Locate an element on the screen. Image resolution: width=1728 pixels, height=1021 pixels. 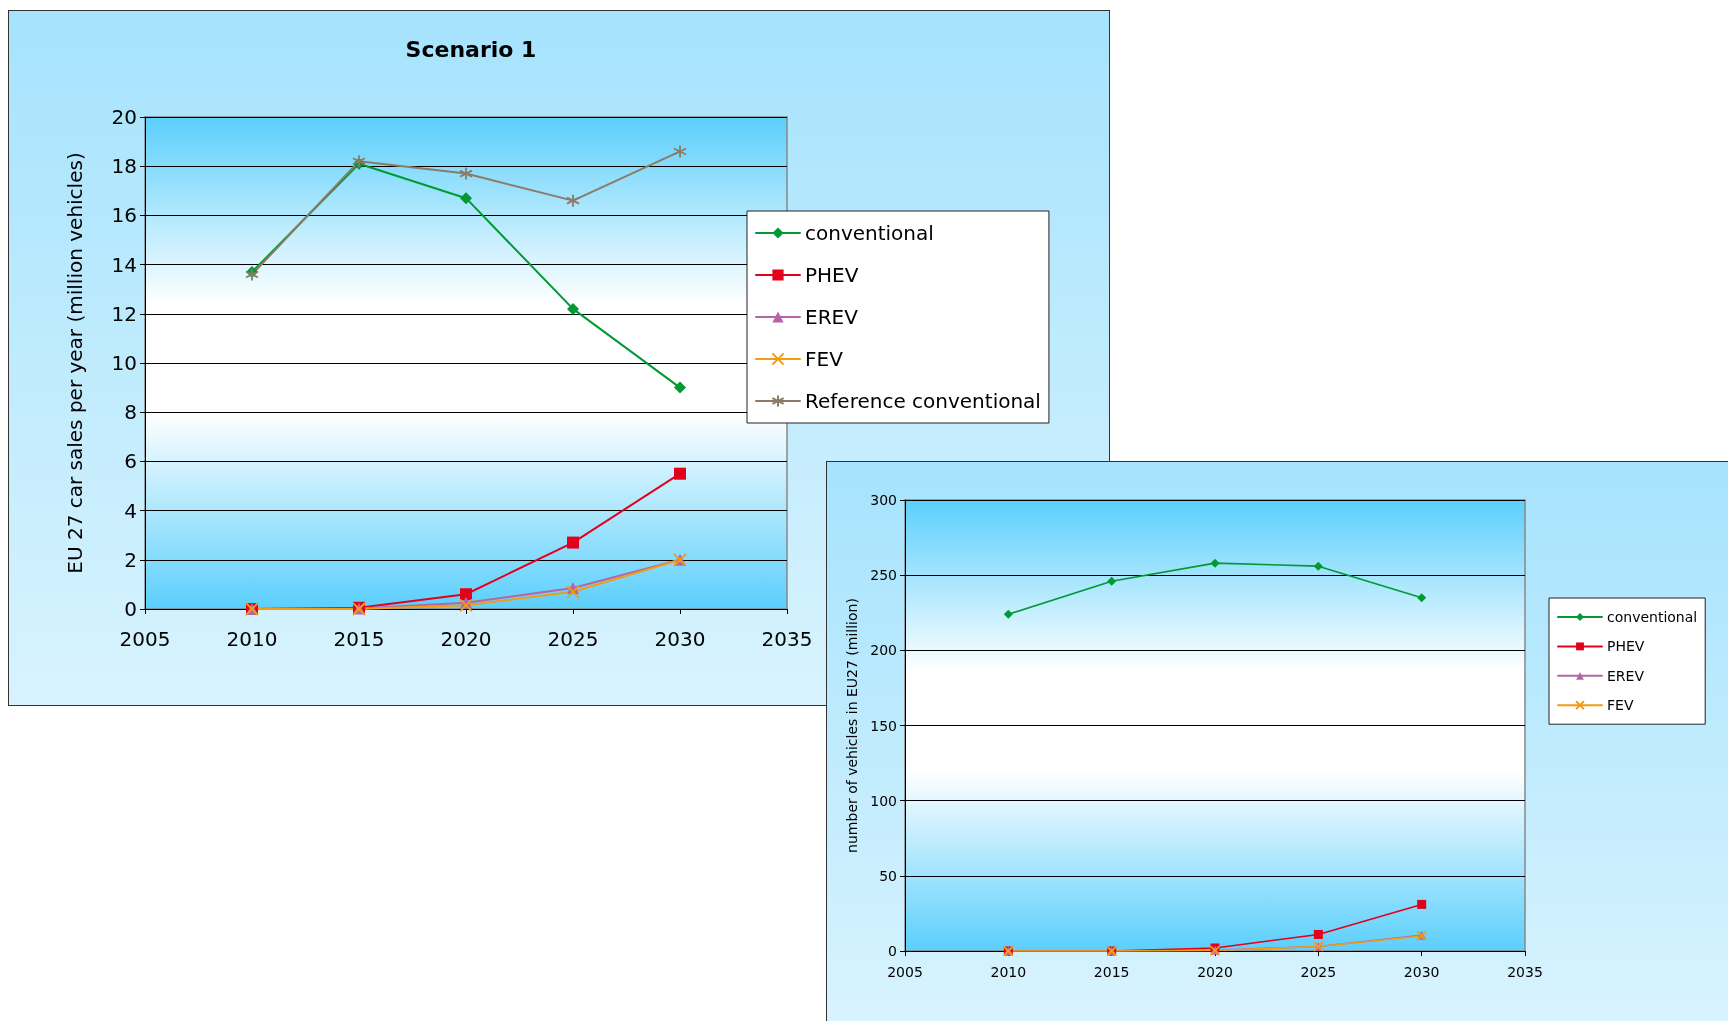
legend-label: Reference conventional is located at coordinates (923, 401).